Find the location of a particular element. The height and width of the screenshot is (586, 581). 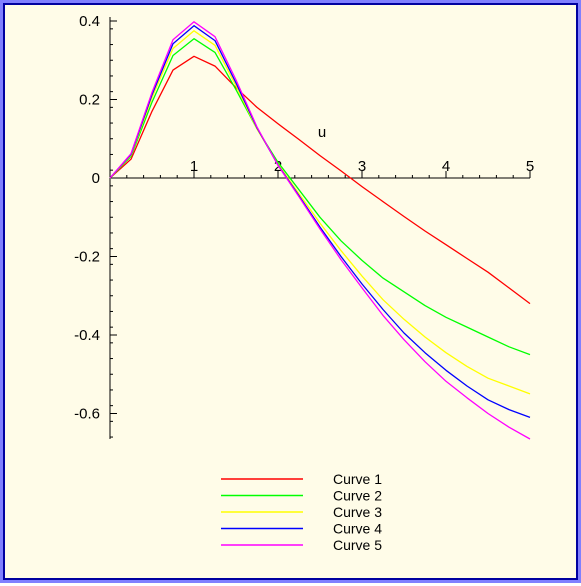

legend-label-2: Curve 2 is located at coordinates (357, 496).